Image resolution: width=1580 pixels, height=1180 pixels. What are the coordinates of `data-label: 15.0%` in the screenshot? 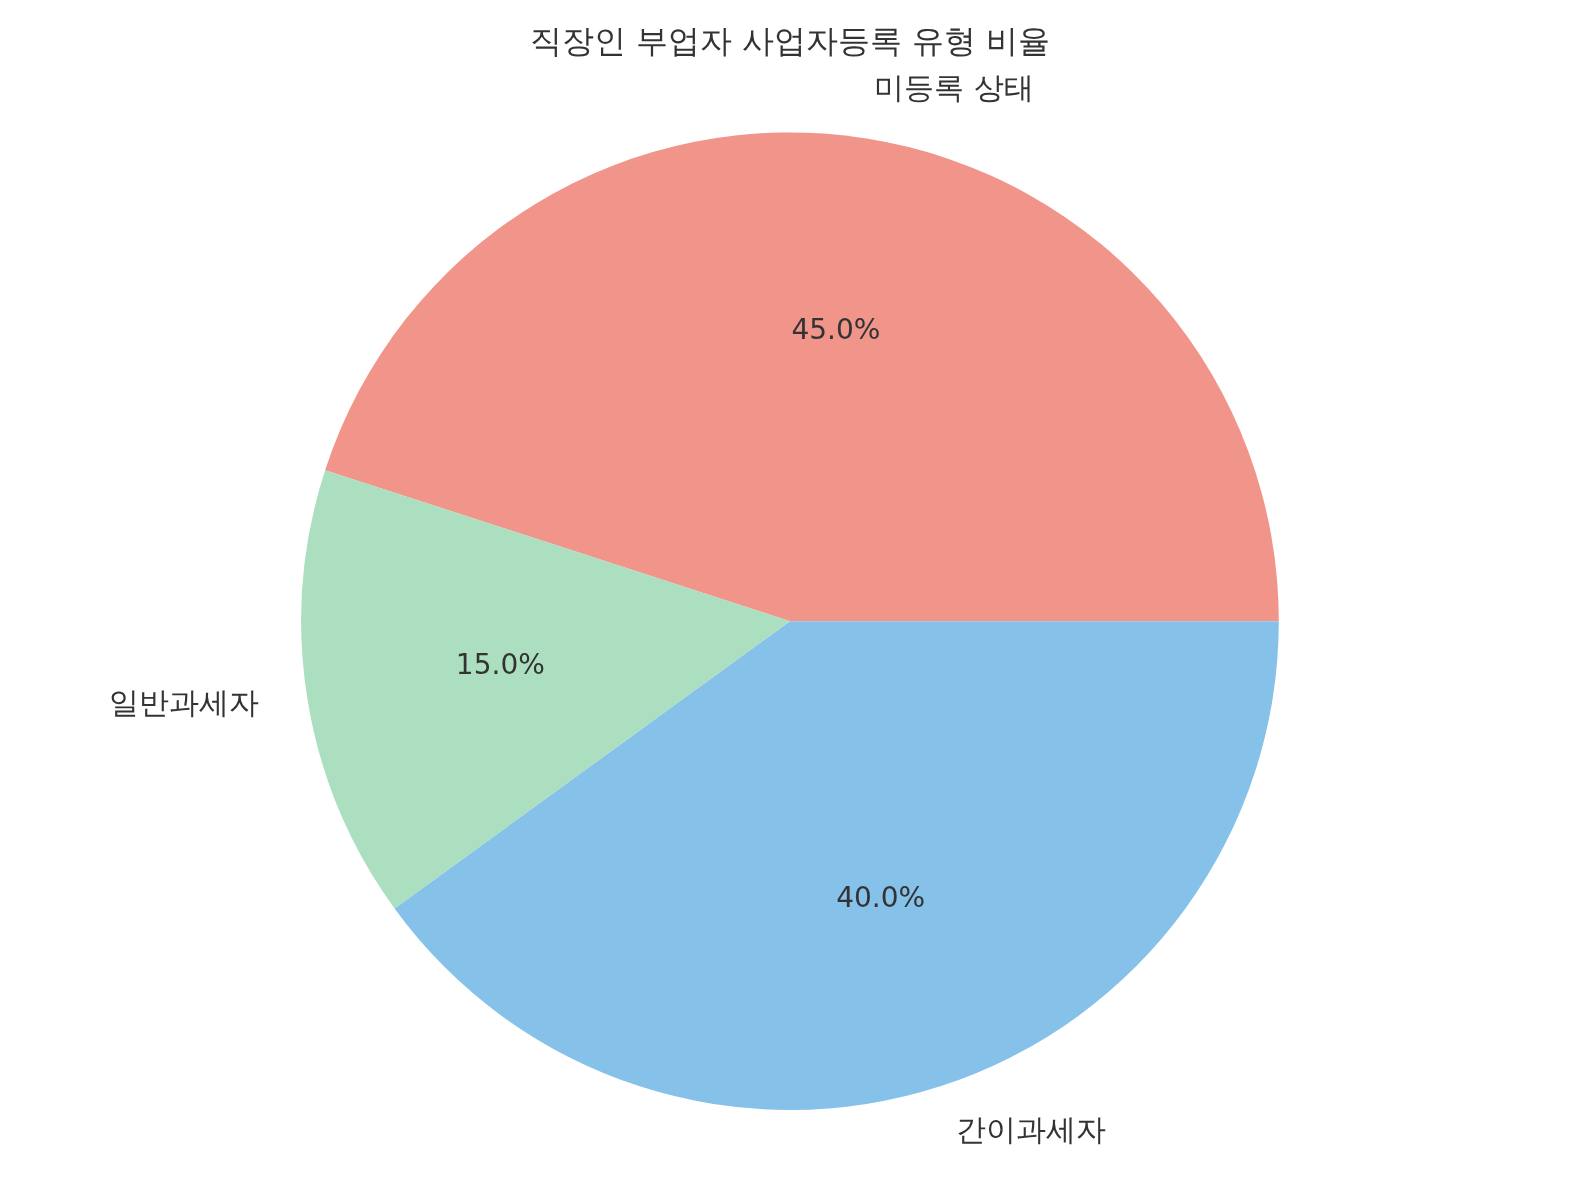 It's located at (500, 665).